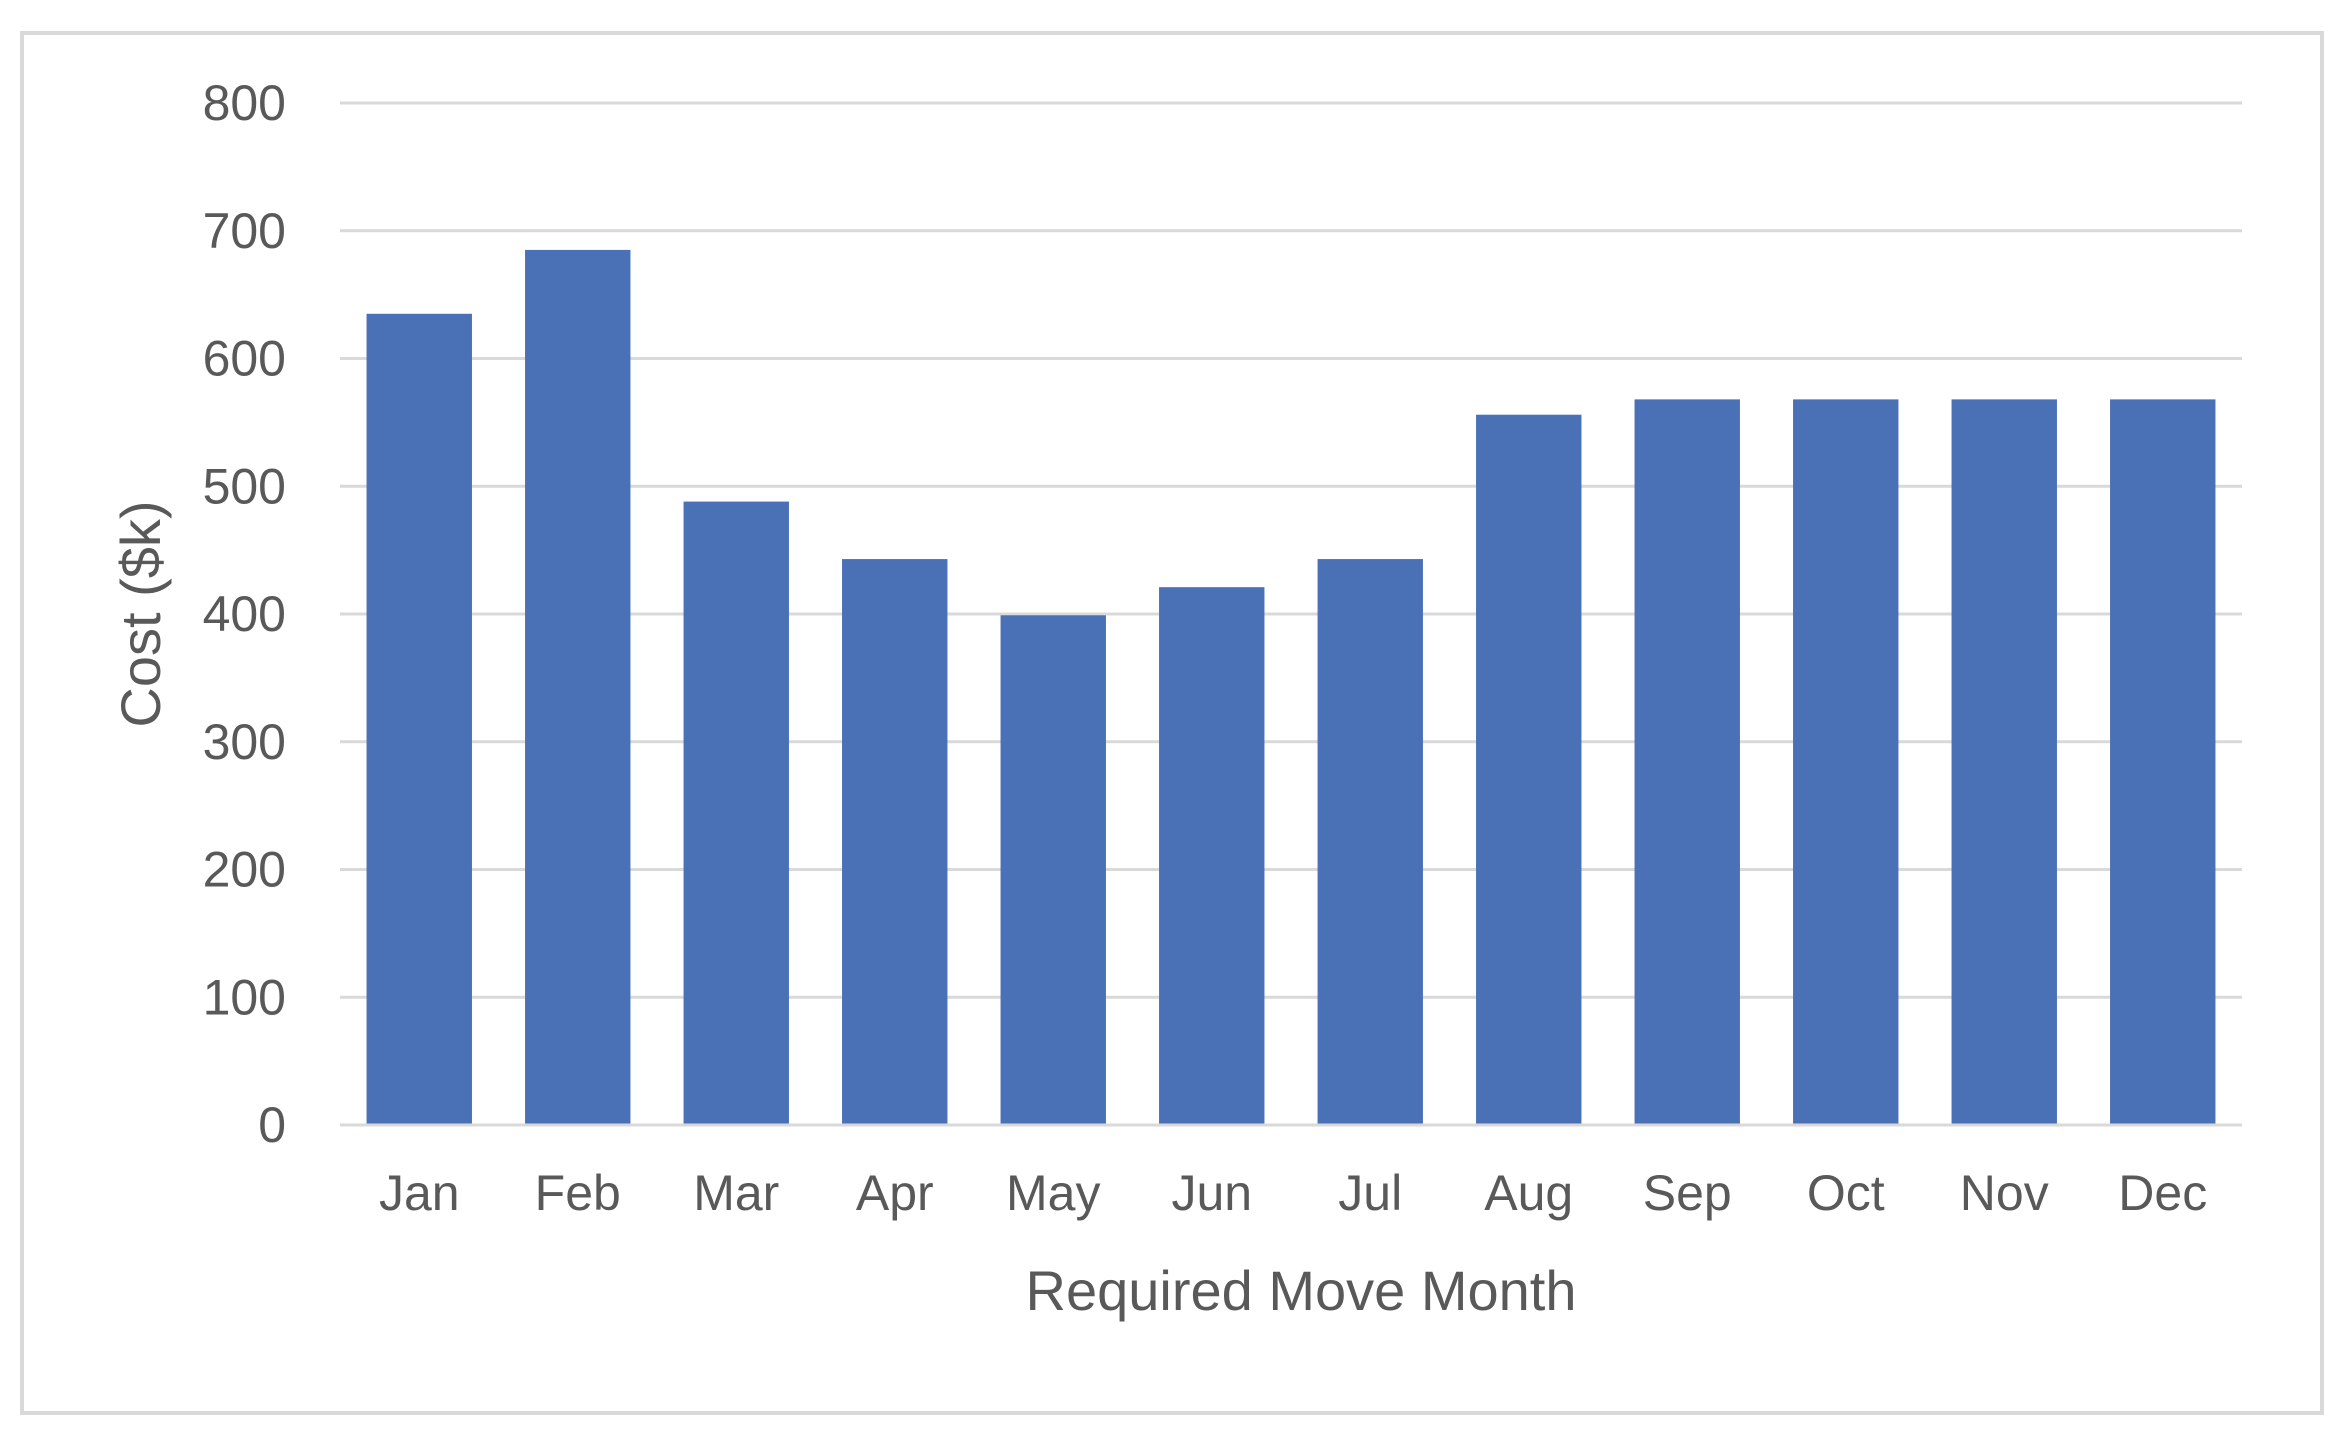 The height and width of the screenshot is (1437, 2341). What do you see at coordinates (1529, 770) in the screenshot?
I see `bar-aug` at bounding box center [1529, 770].